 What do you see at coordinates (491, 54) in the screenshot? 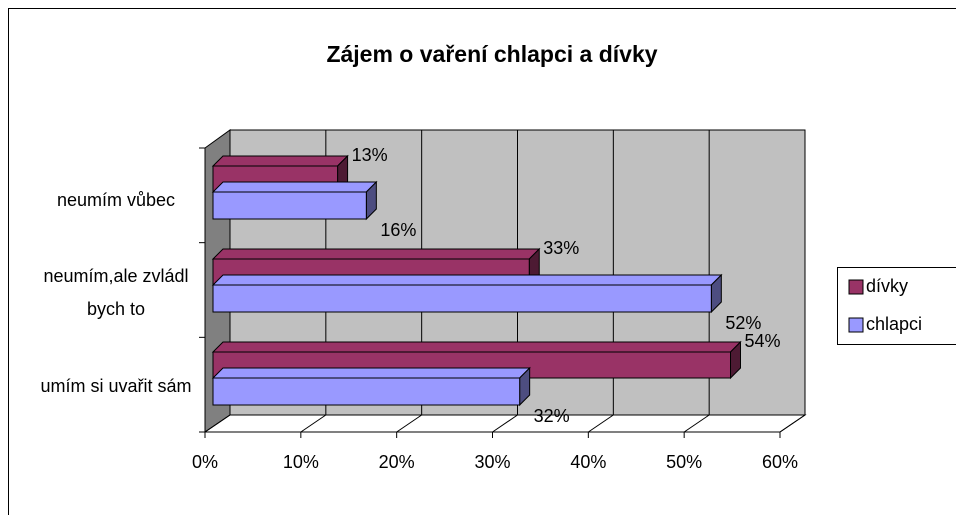
I see `chart-title: Zájem o vaření chlapci a dívky` at bounding box center [491, 54].